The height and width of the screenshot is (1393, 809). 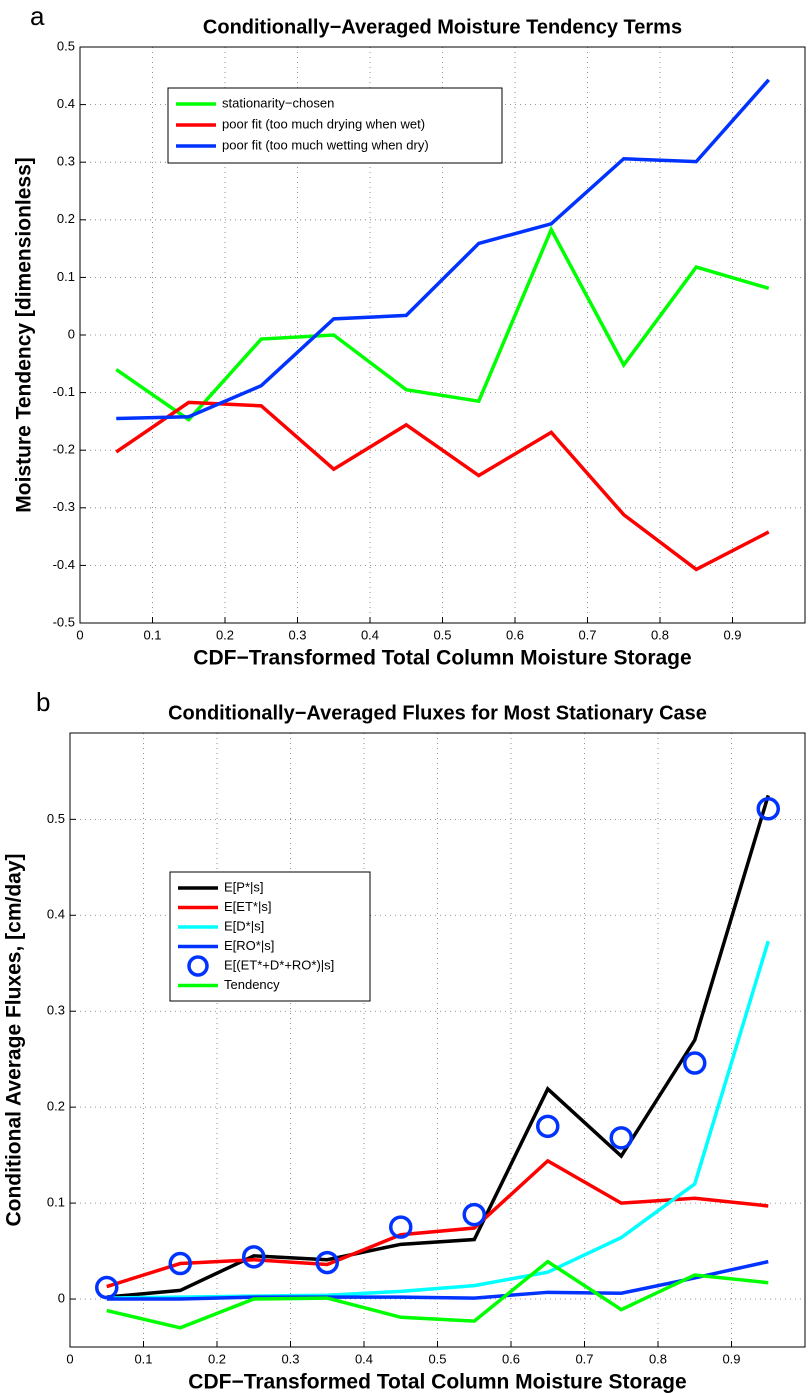 I want to click on legend-label: poor fit (too much wetting when dry), so click(x=325, y=144).